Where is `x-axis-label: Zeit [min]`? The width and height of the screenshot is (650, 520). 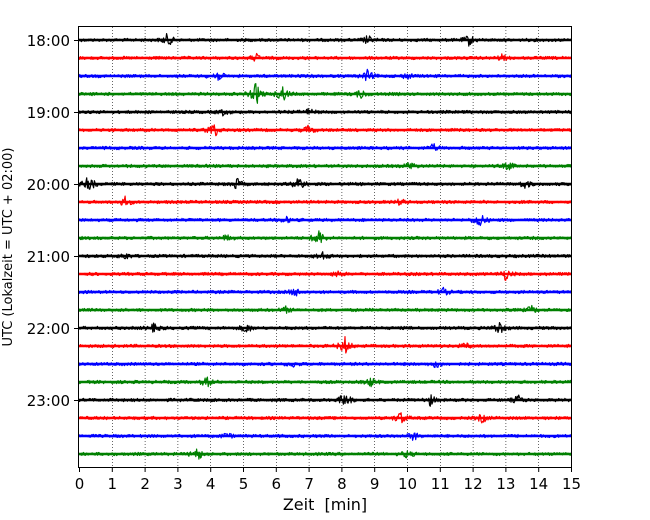 x-axis-label: Zeit [min] is located at coordinates (325, 504).